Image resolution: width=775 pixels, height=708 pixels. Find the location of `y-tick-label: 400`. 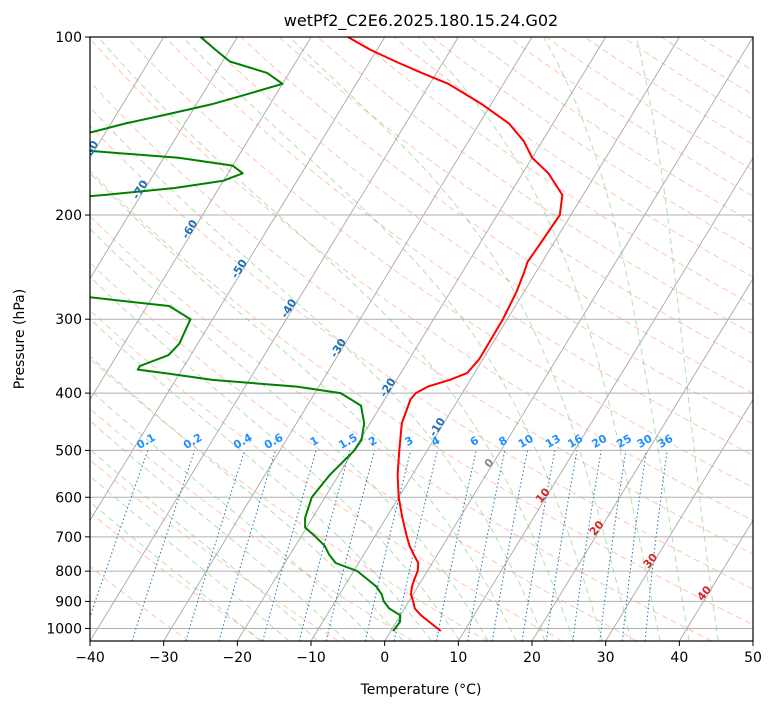

y-tick-label: 400 is located at coordinates (68, 394).